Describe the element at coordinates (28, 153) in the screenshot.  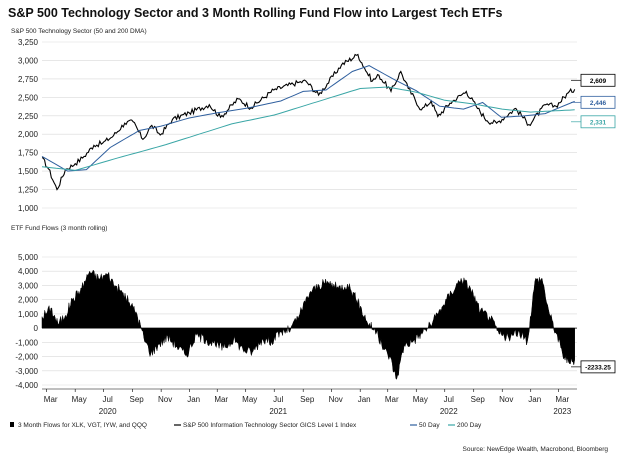
I see `top-y-tick-label: 1,750` at that location.